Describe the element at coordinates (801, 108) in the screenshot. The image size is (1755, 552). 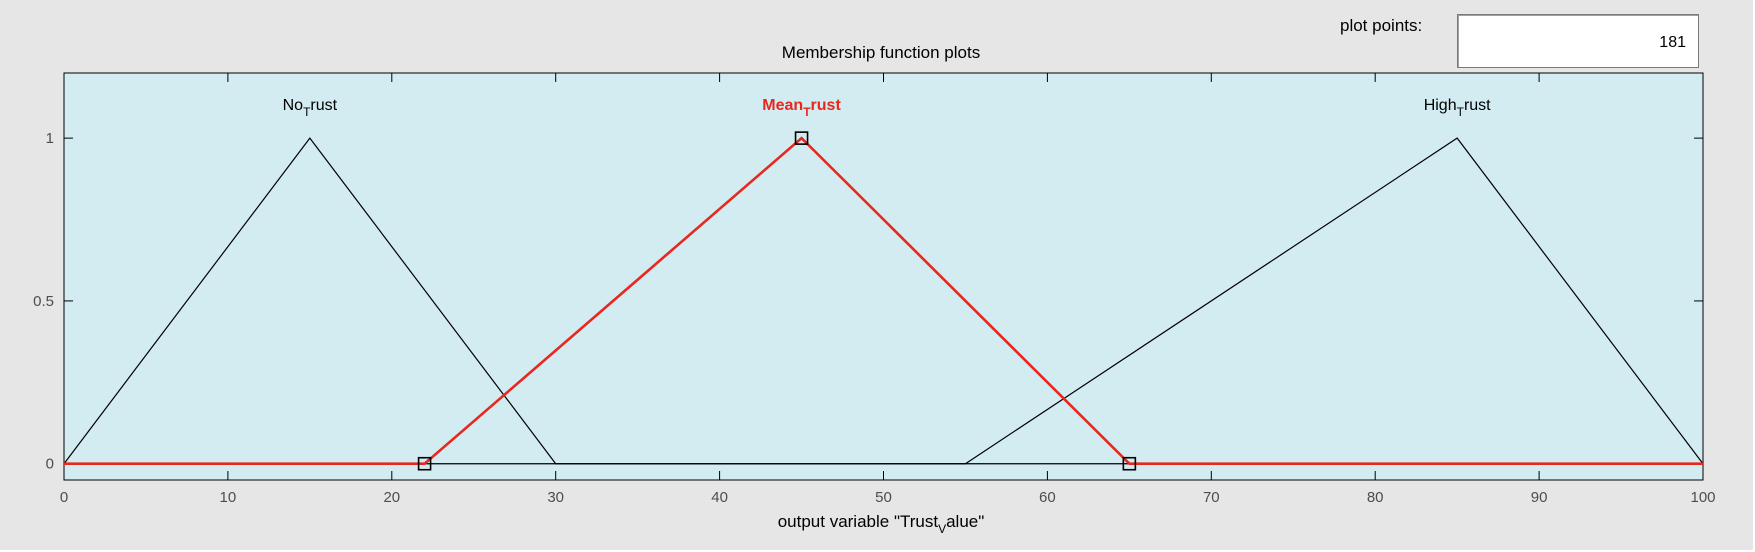
I see `mf-label-MeanTrust: MeanTrust` at that location.